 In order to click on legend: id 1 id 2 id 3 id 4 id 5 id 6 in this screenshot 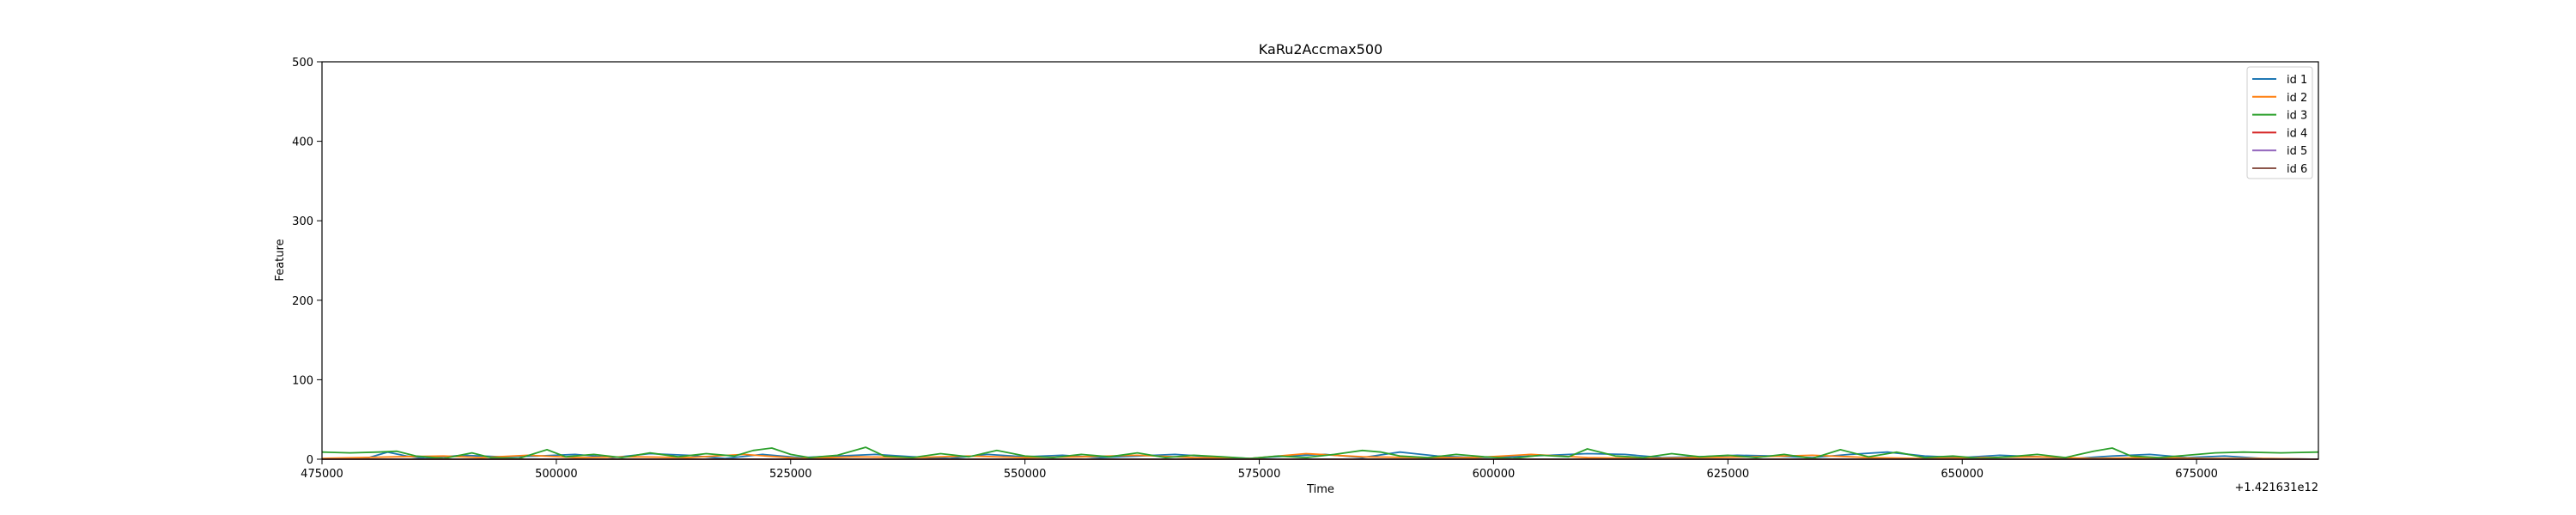, I will do `click(2280, 122)`.